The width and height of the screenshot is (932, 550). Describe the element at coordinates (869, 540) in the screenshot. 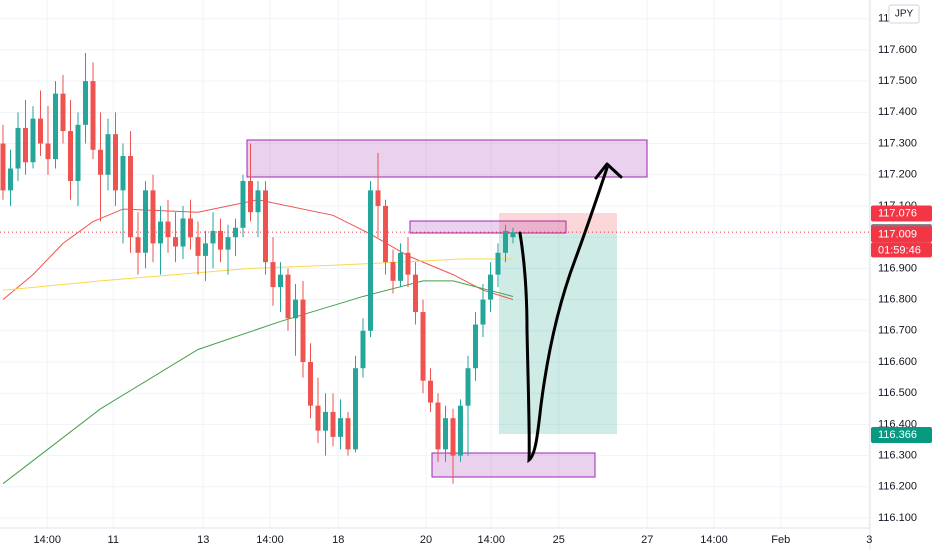

I see `x-tick-label: 3` at that location.